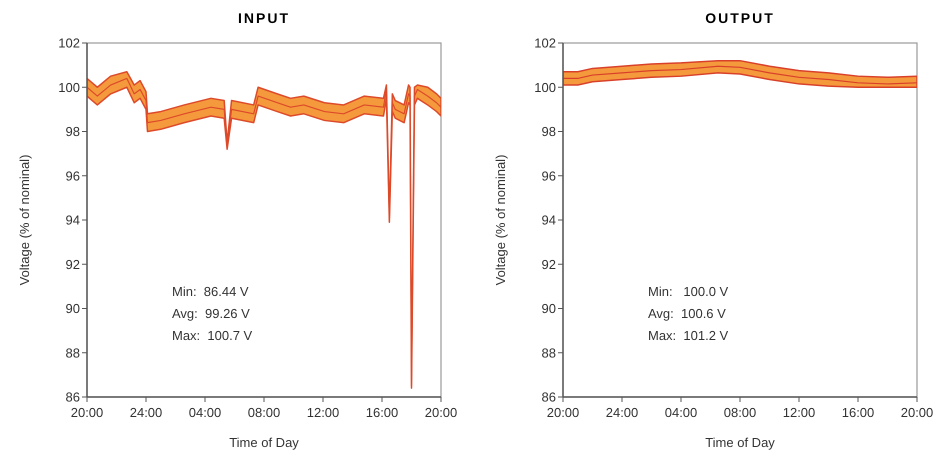  I want to click on annotation: Max: 100.7 V, so click(212, 335).